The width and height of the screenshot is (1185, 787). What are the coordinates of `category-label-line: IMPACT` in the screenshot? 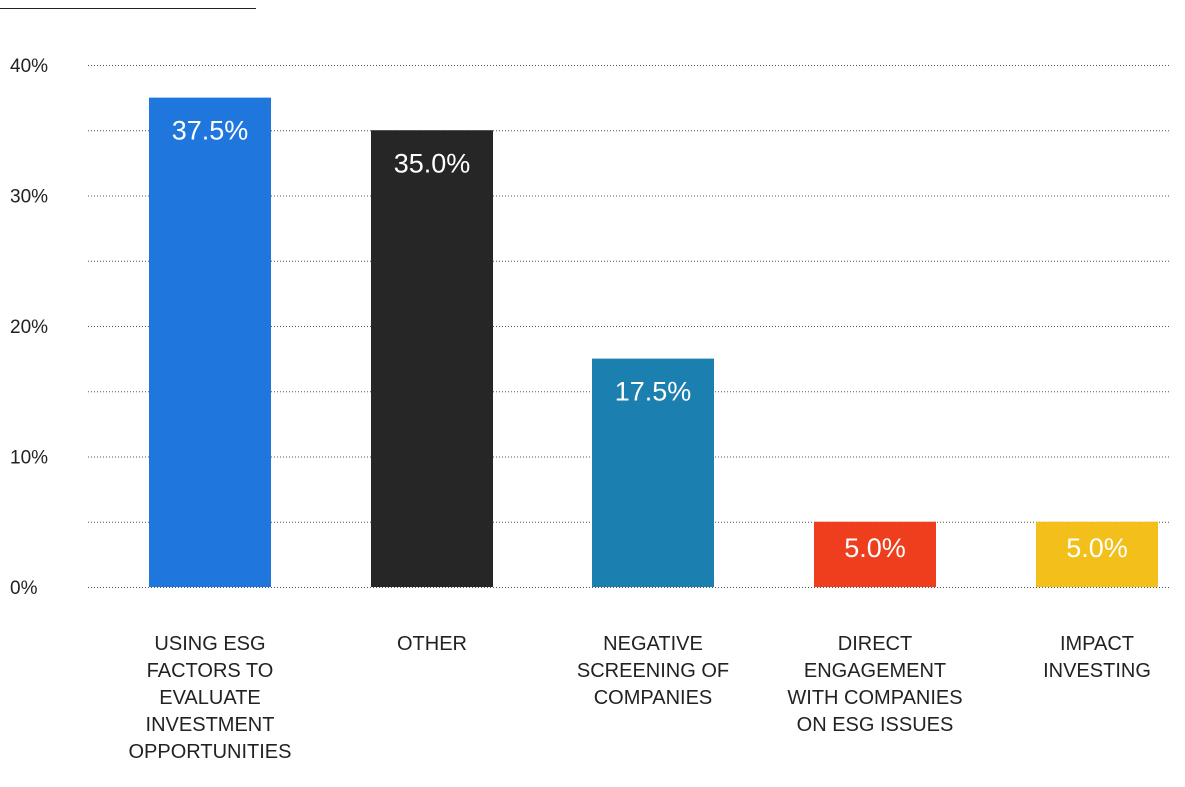 It's located at (1097, 644).